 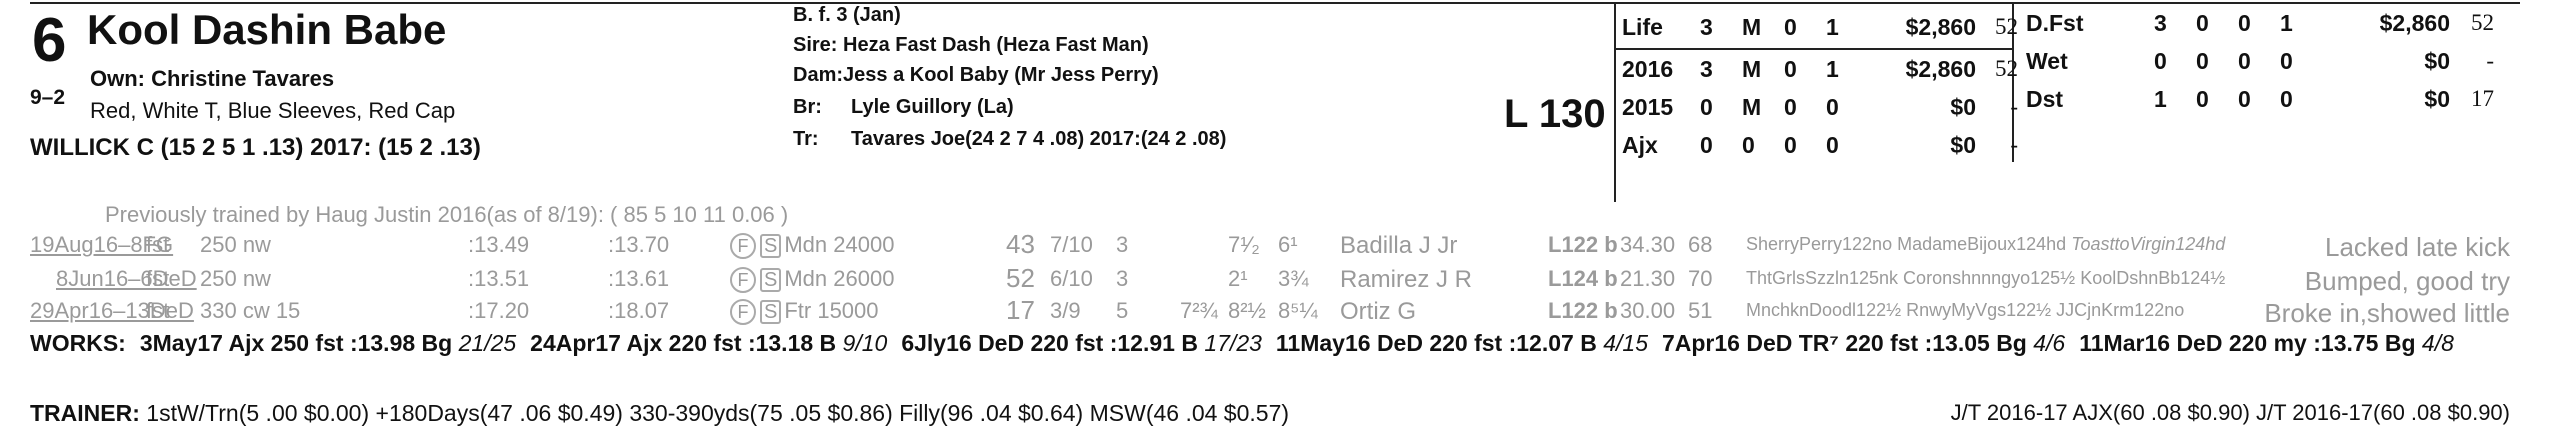 What do you see at coordinates (639, 278) in the screenshot?
I see `race-fraction-2: :13.61` at bounding box center [639, 278].